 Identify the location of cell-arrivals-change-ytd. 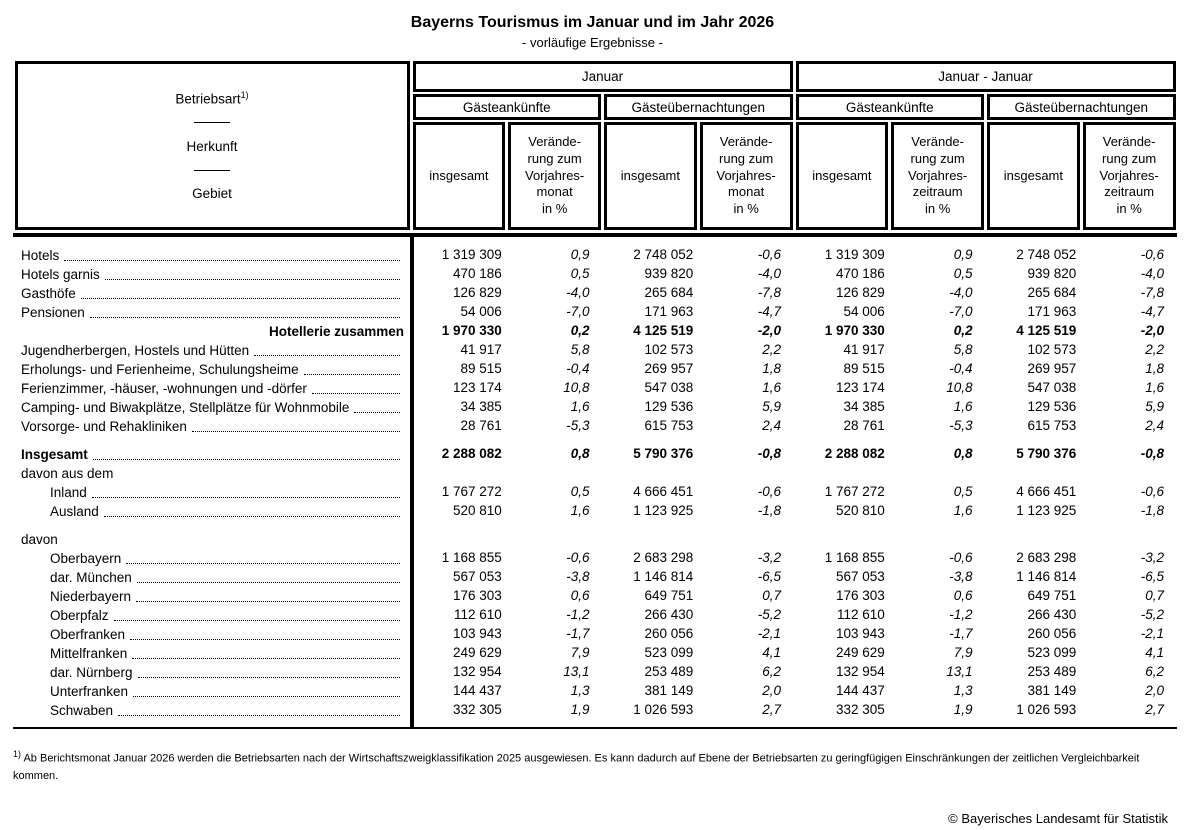
(938, 473).